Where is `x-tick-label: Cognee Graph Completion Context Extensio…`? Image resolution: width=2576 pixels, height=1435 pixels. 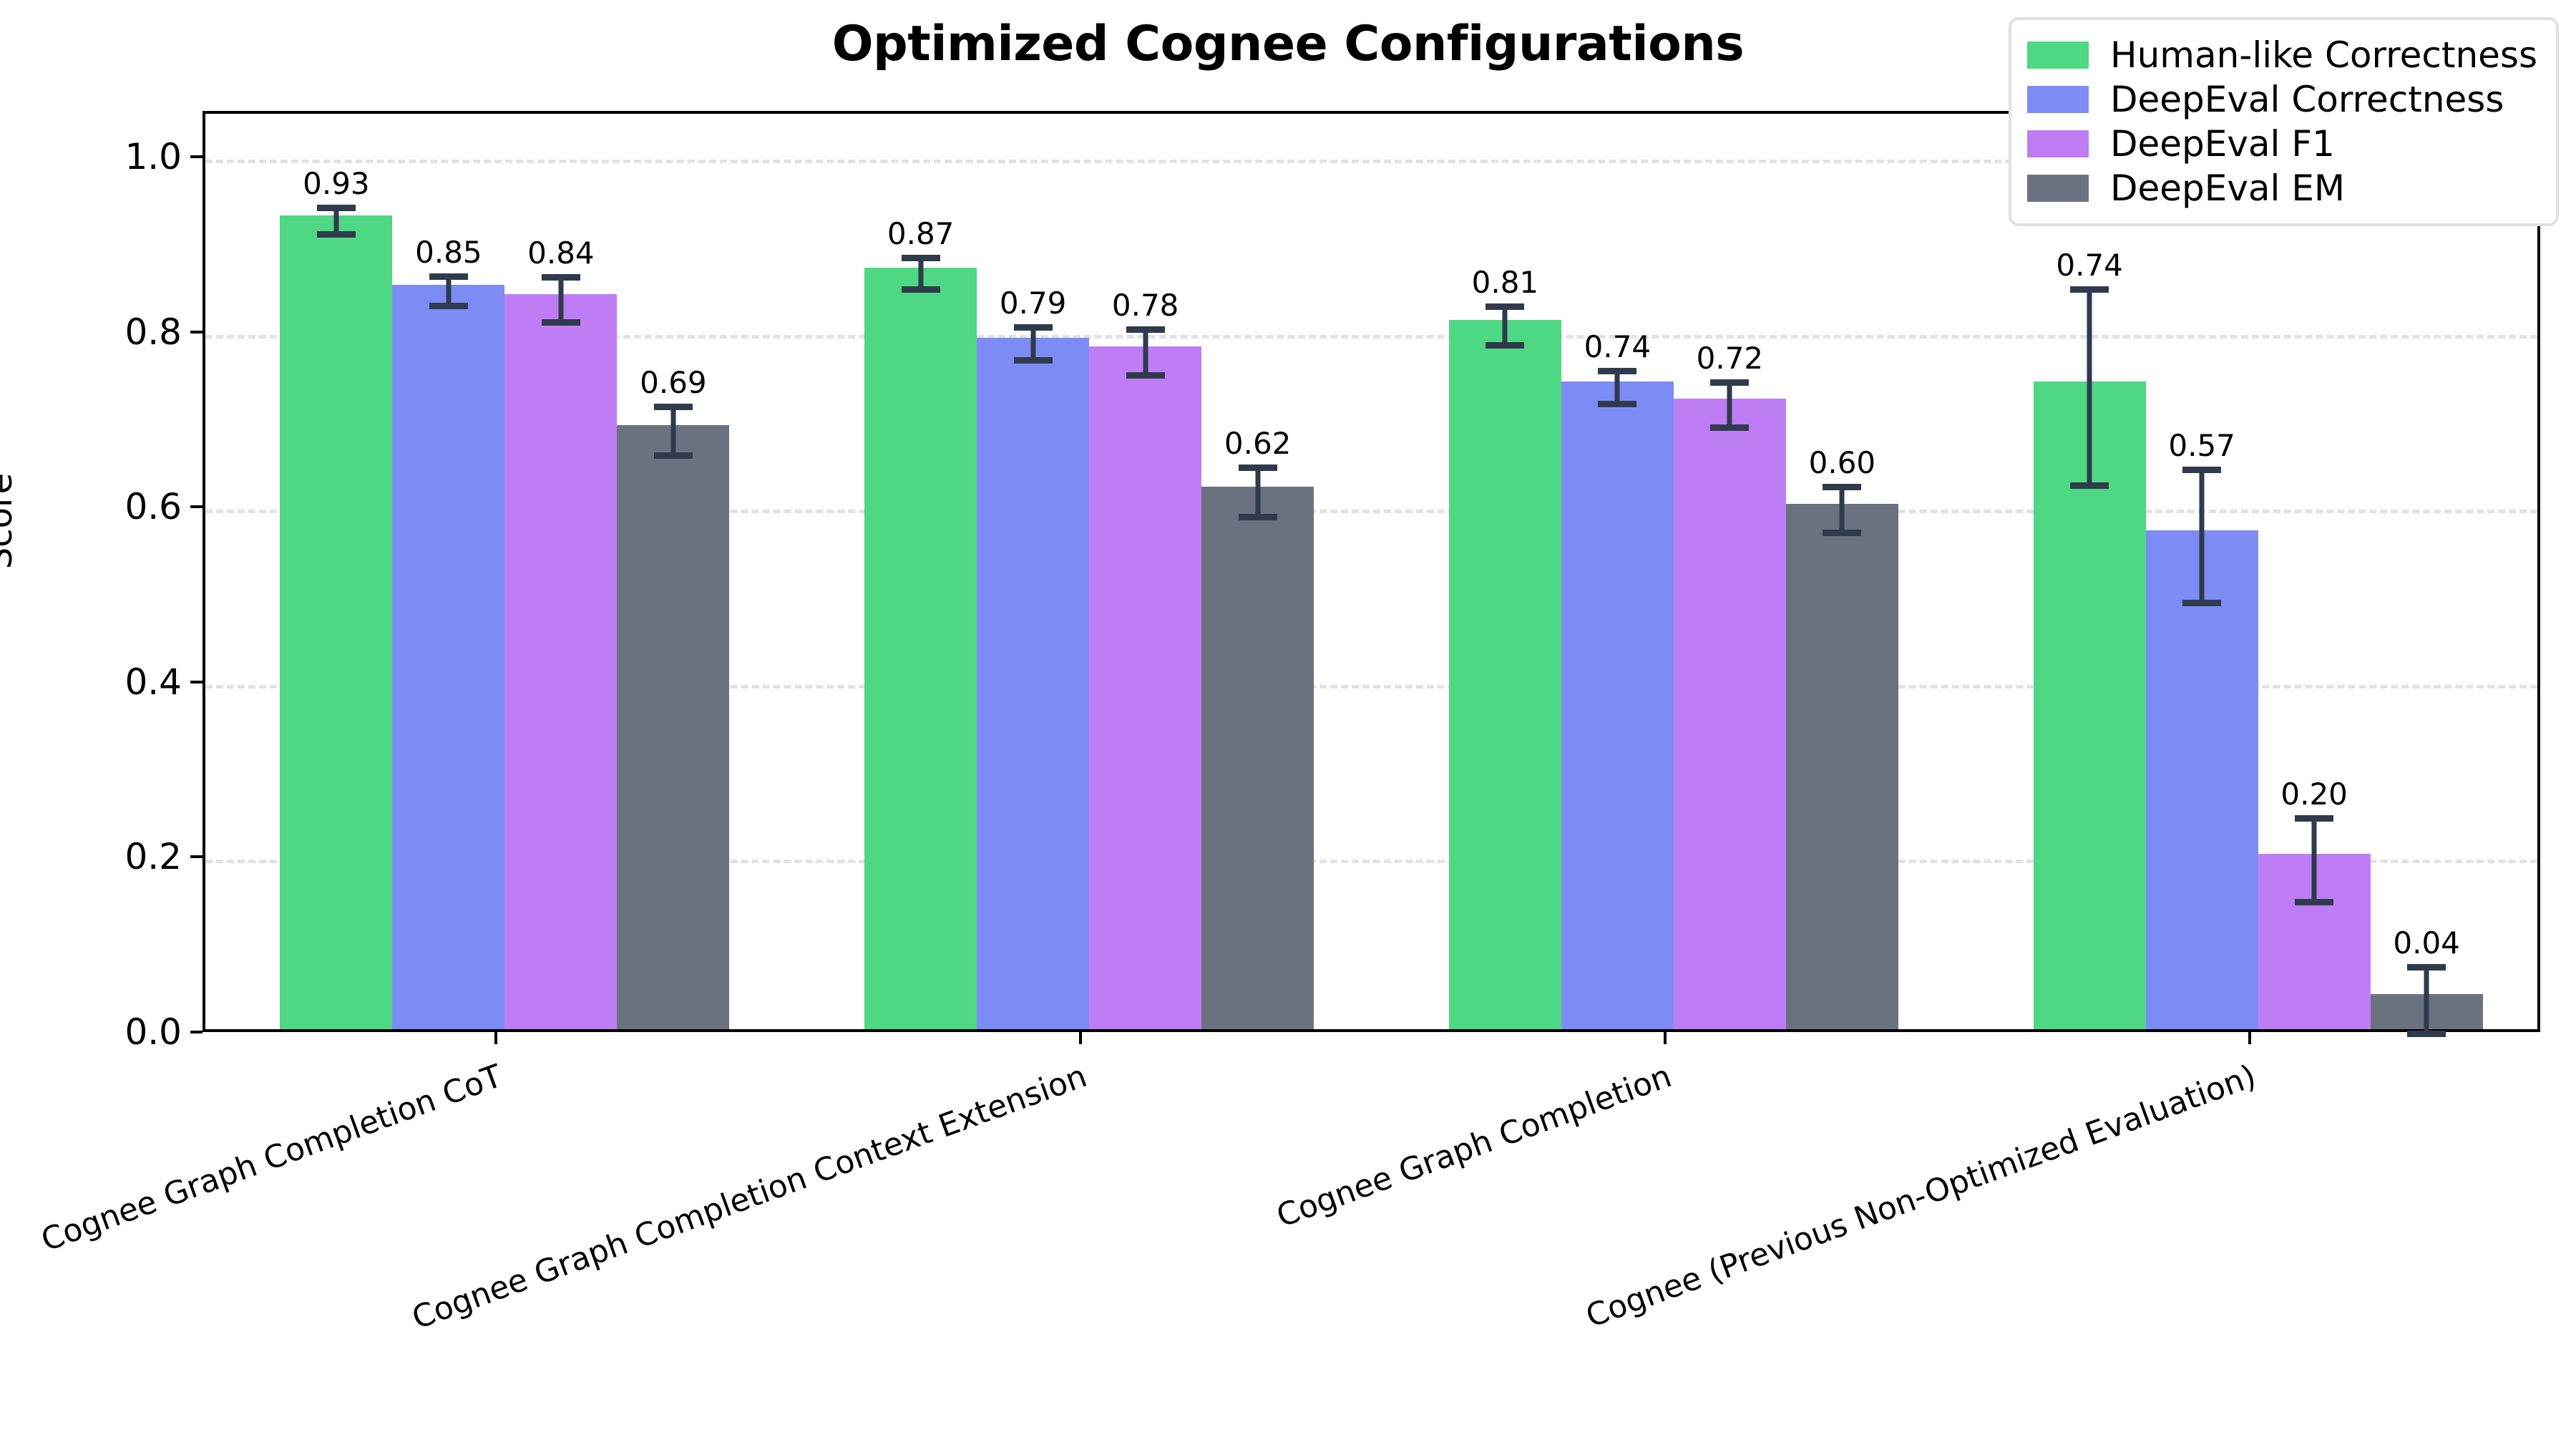 x-tick-label: Cognee Graph Completion Context Extensio… is located at coordinates (749, 1197).